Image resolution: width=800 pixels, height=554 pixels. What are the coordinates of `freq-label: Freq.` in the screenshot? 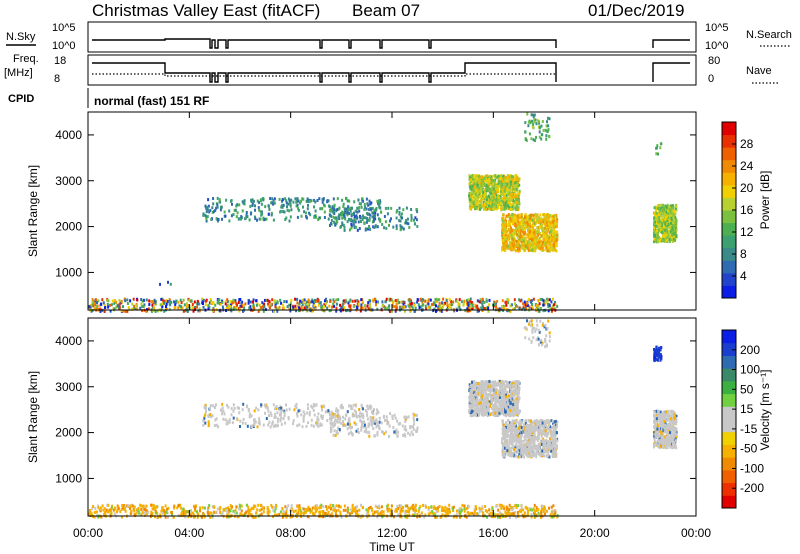 It's located at (26, 59).